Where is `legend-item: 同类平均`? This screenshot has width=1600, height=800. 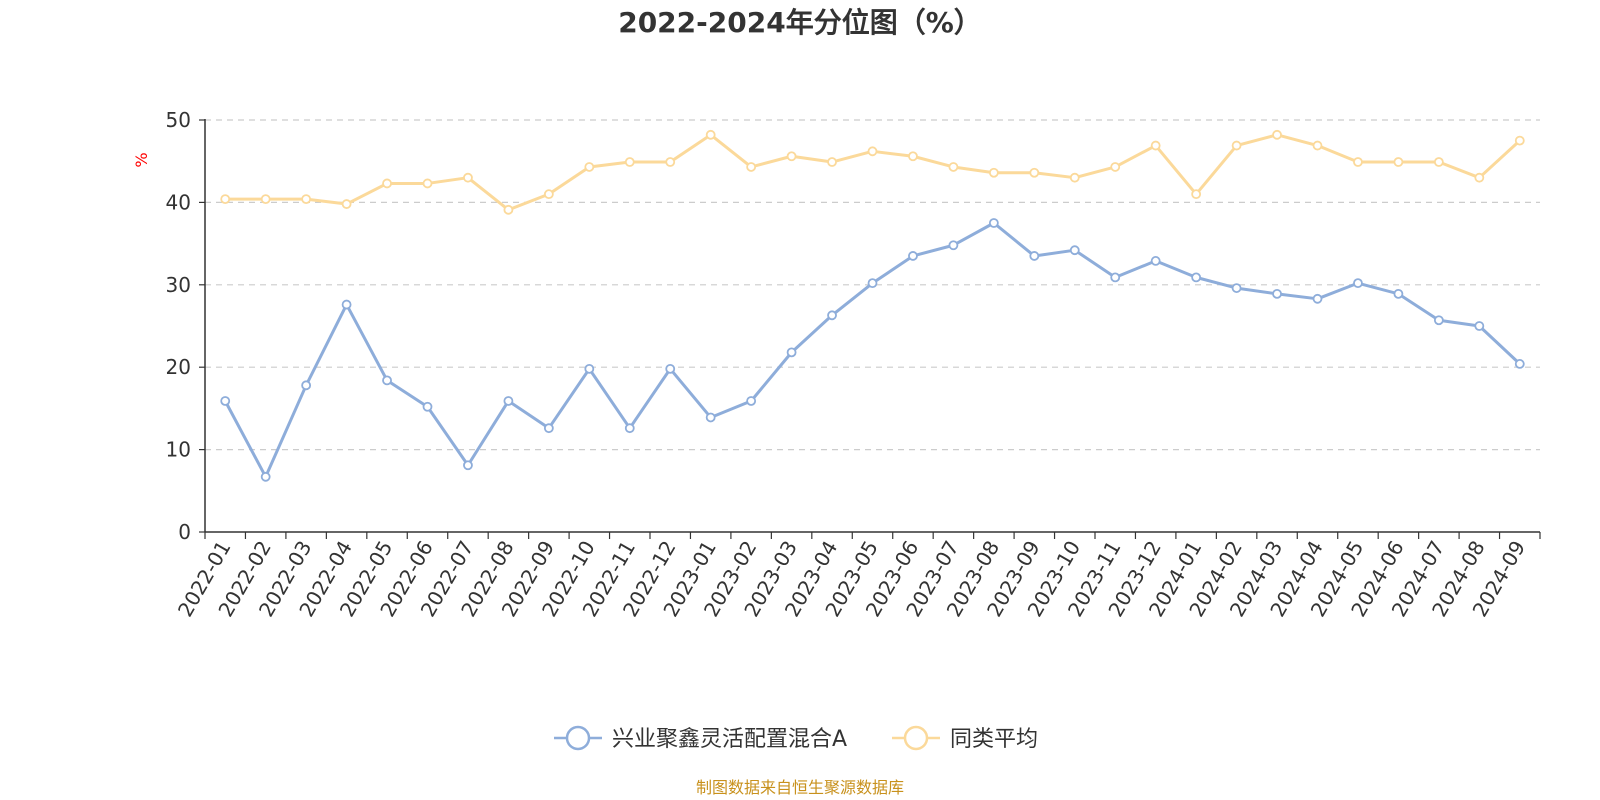
legend-item: 同类平均 is located at coordinates (965, 738).